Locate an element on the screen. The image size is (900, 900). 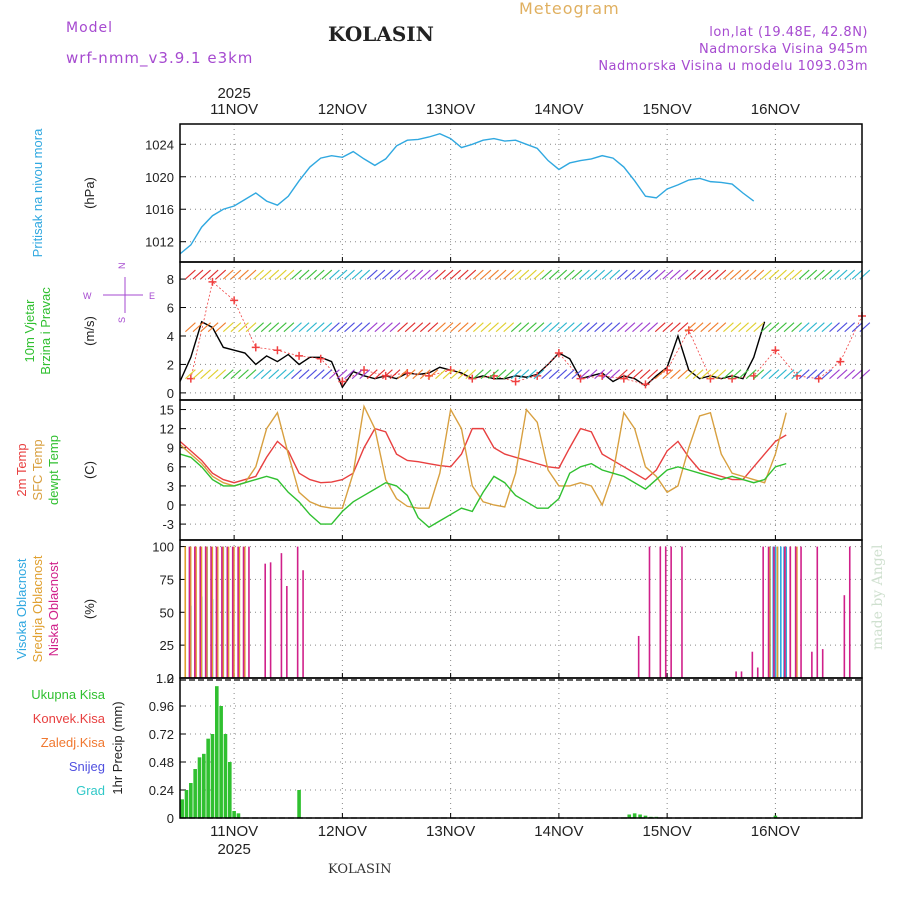
precip-legend-item: Grad is located at coordinates (90, 790).